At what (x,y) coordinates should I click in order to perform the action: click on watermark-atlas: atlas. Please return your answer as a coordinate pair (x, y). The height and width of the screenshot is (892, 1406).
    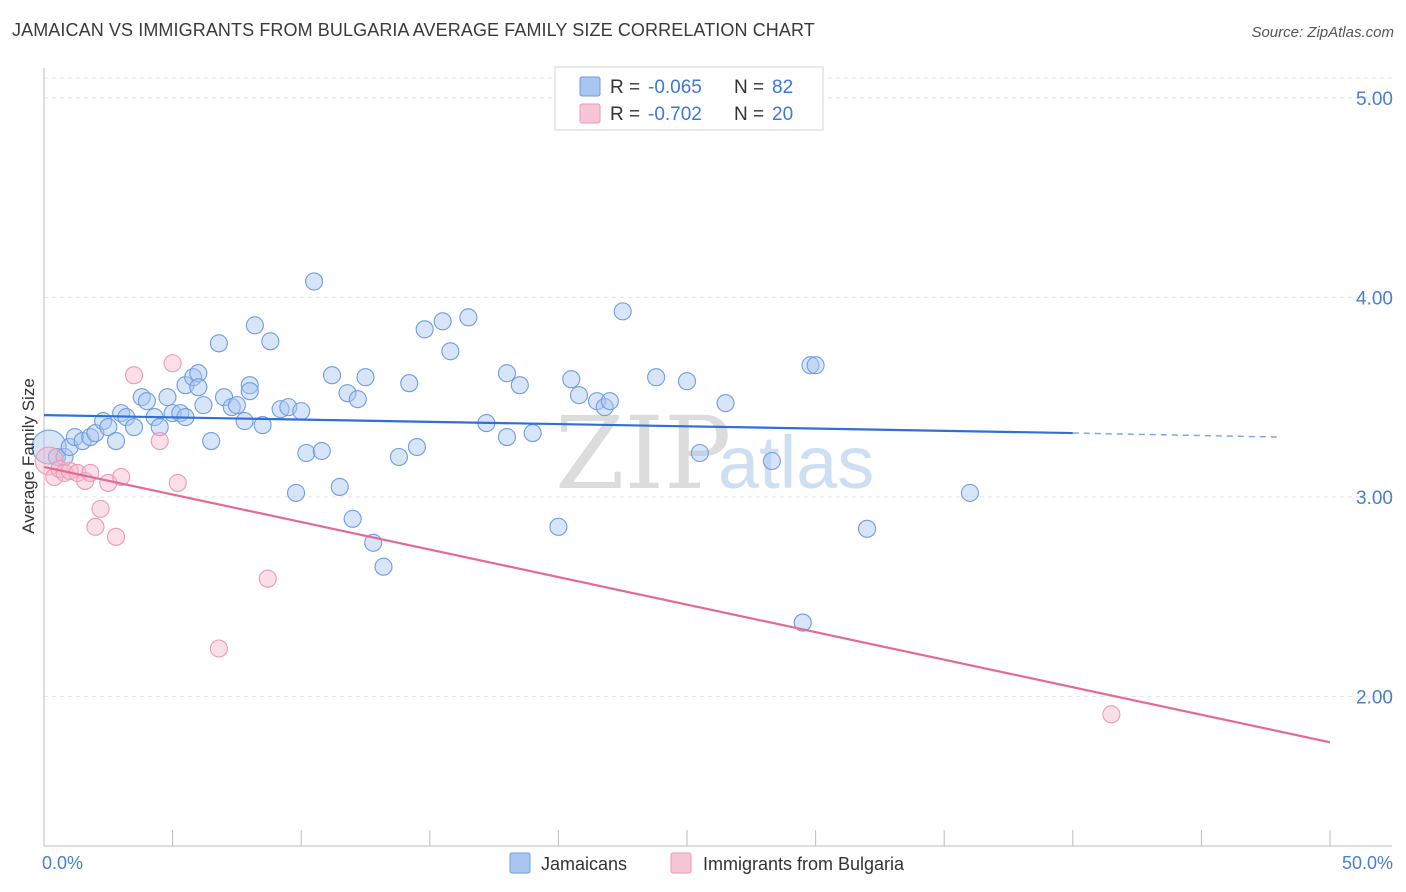
    Looking at the image, I should click on (796, 462).